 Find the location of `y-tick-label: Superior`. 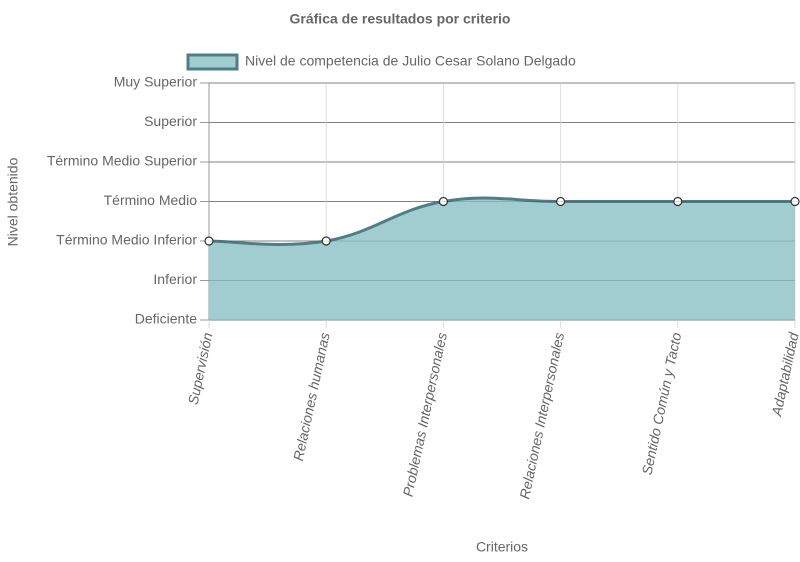

y-tick-label: Superior is located at coordinates (170, 121).